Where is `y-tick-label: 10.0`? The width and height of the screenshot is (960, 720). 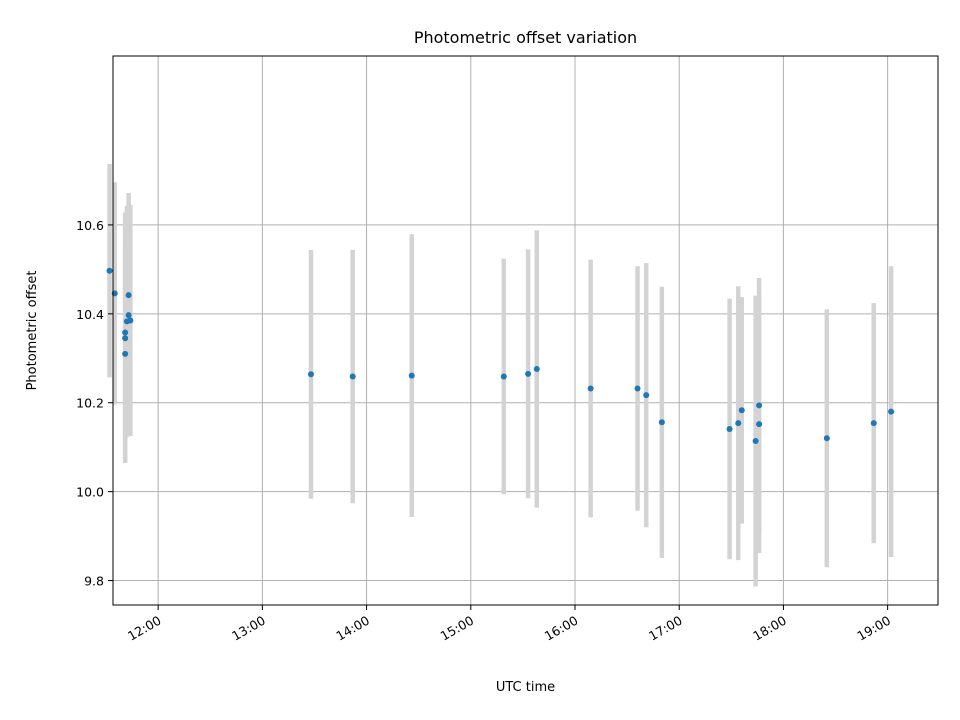
y-tick-label: 10.0 is located at coordinates (90, 492).